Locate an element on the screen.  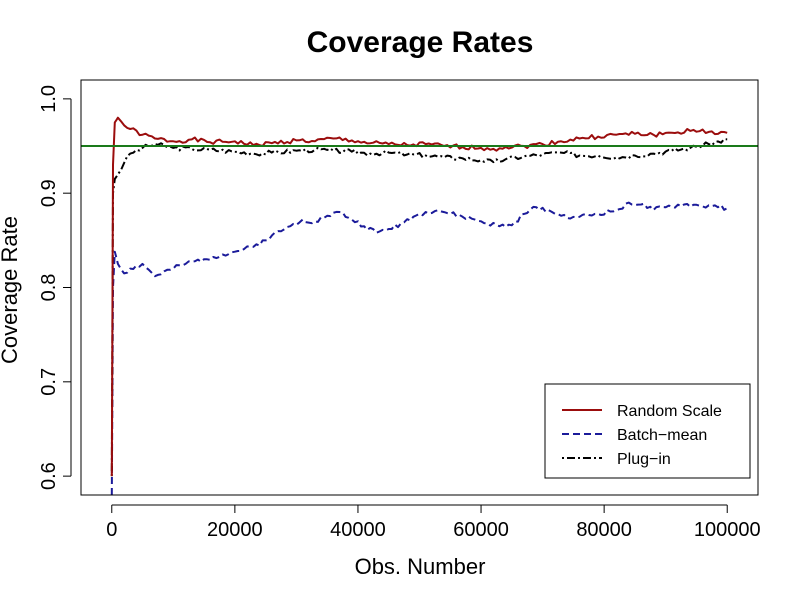
legend-box is located at coordinates (647, 431).